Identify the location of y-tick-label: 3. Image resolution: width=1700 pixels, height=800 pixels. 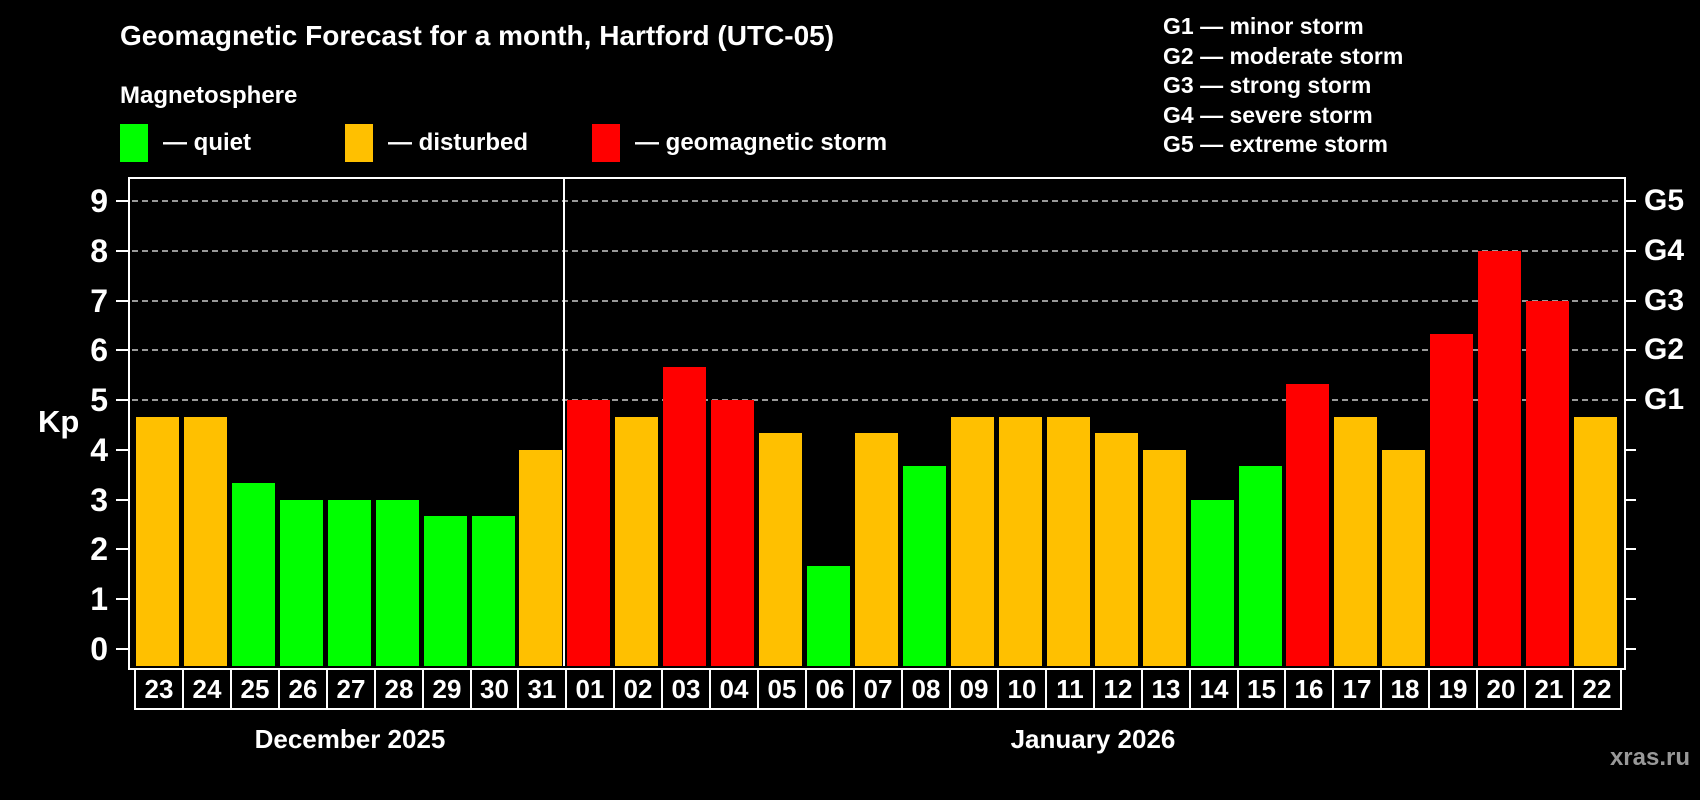
(99, 499).